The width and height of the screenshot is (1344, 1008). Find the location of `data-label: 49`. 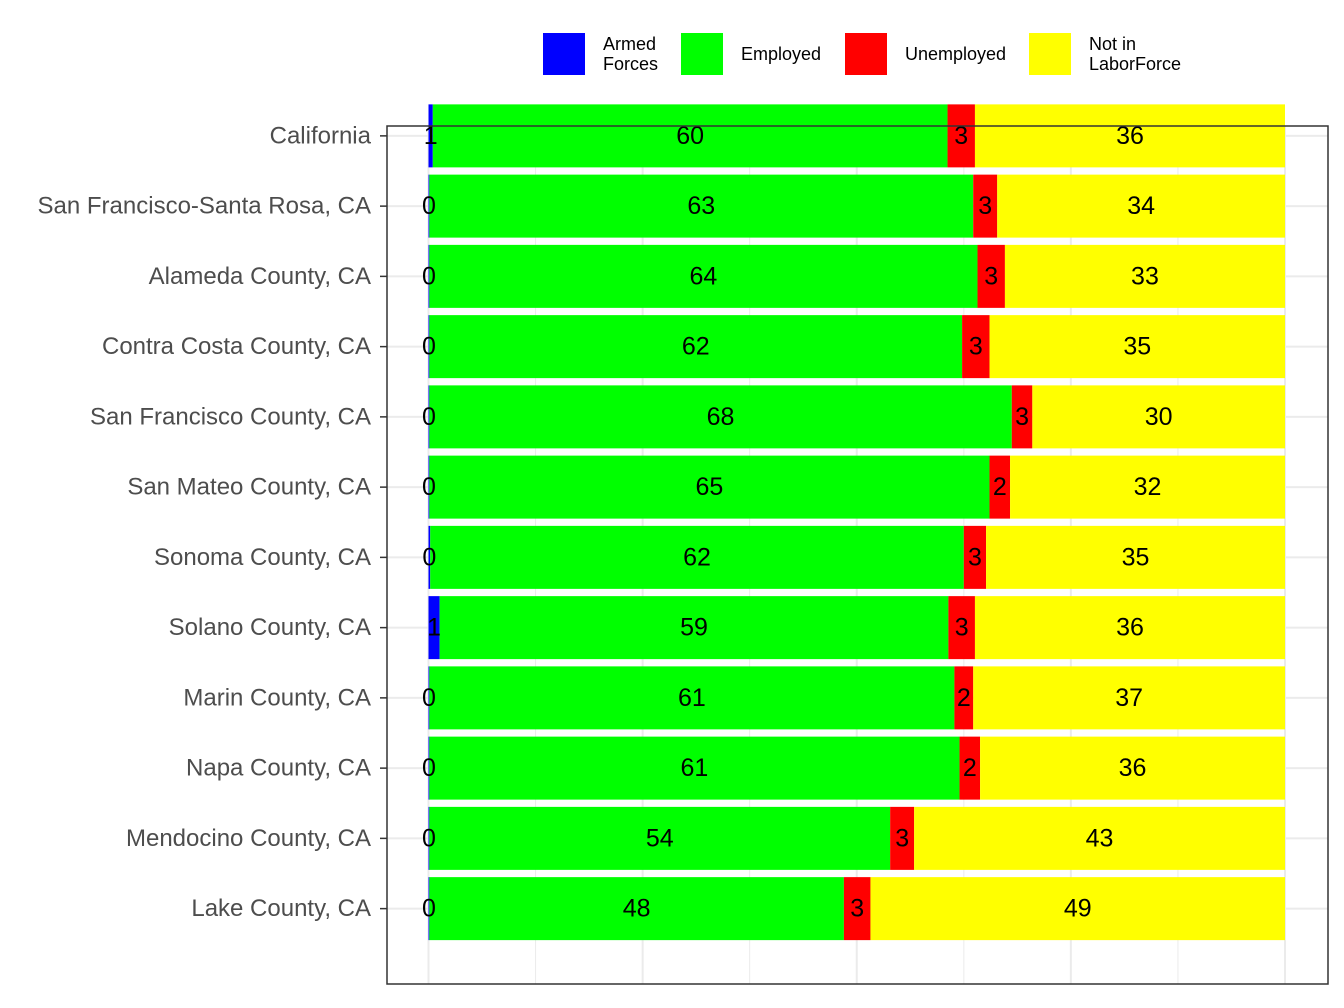

data-label: 49 is located at coordinates (1078, 909).